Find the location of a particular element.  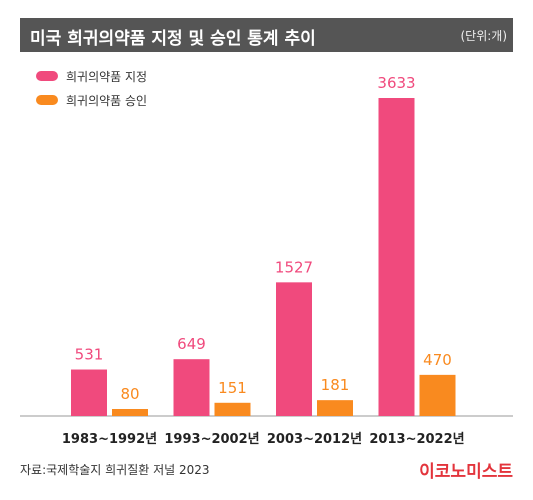

unit-label: (단위:개) is located at coordinates (483, 36).